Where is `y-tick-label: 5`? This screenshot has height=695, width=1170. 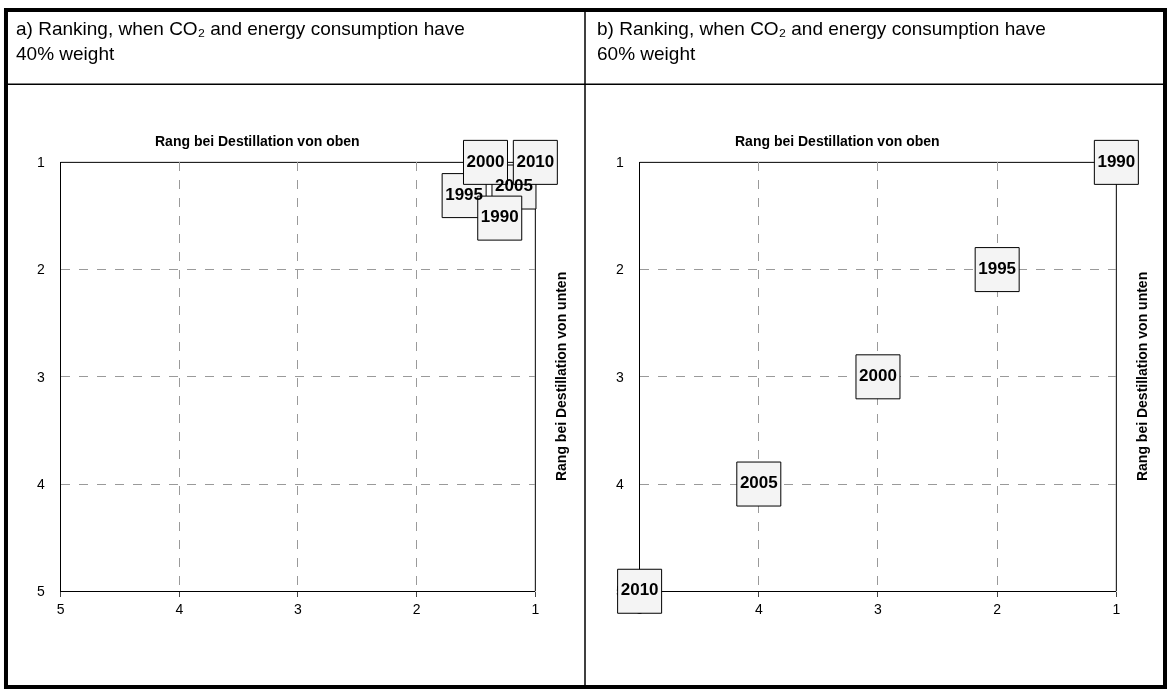
y-tick-label: 5 is located at coordinates (41, 591).